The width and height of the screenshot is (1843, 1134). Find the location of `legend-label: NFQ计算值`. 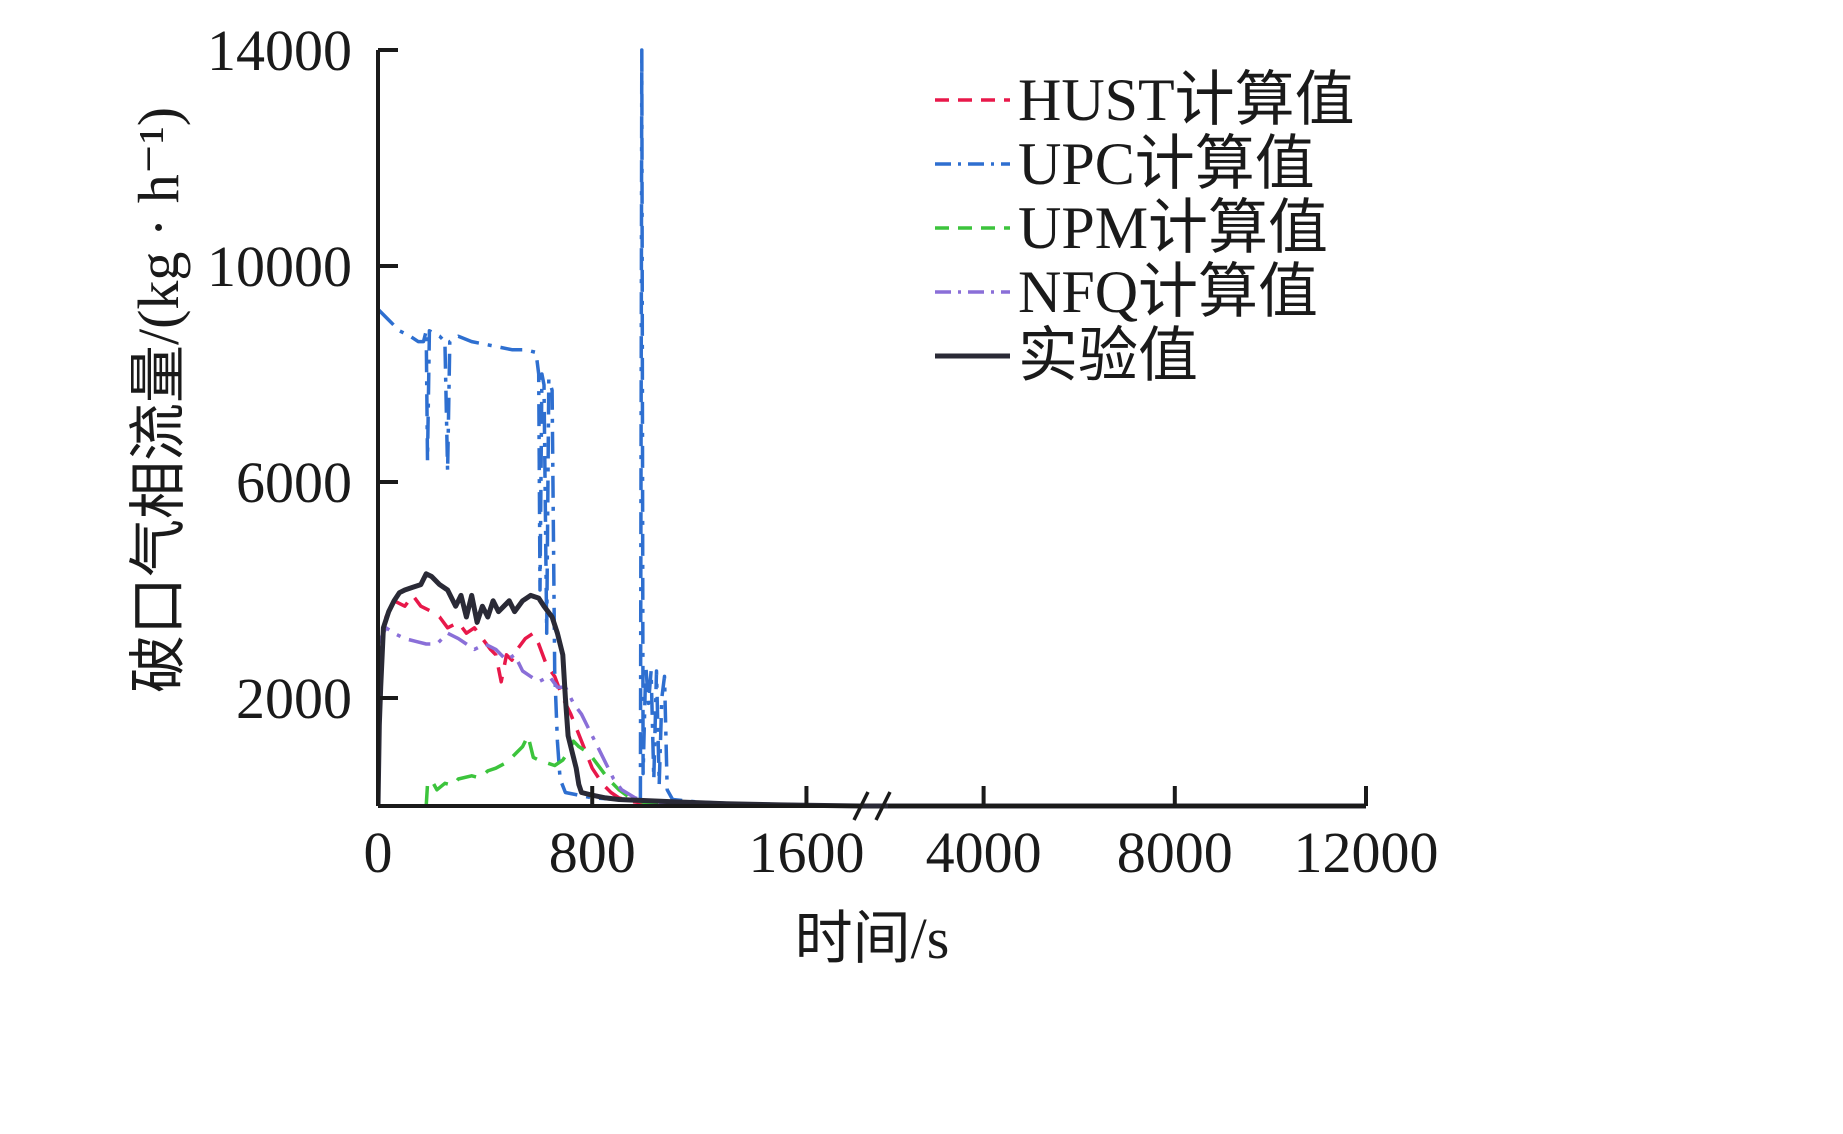

legend-label: NFQ计算值 is located at coordinates (1168, 292).